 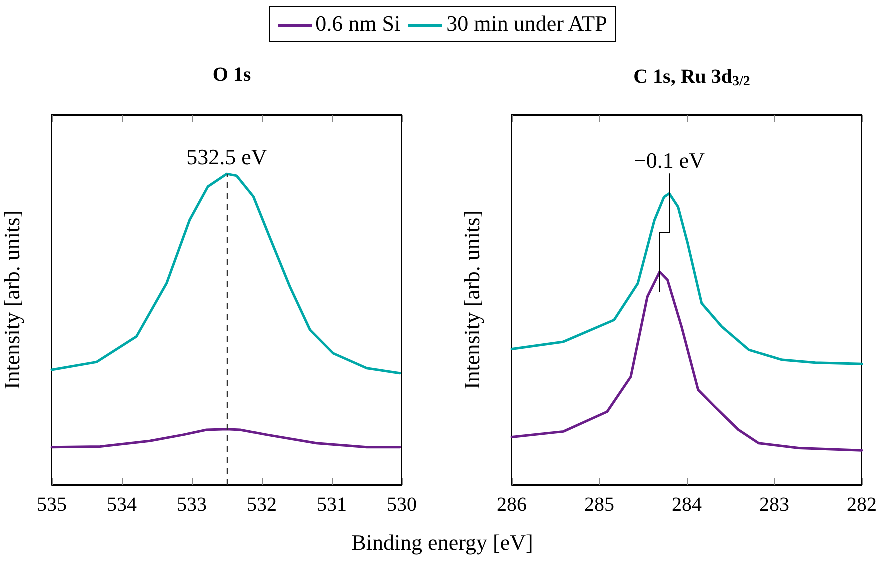 What do you see at coordinates (862, 505) in the screenshot?
I see `x-tick-label: 282` at bounding box center [862, 505].